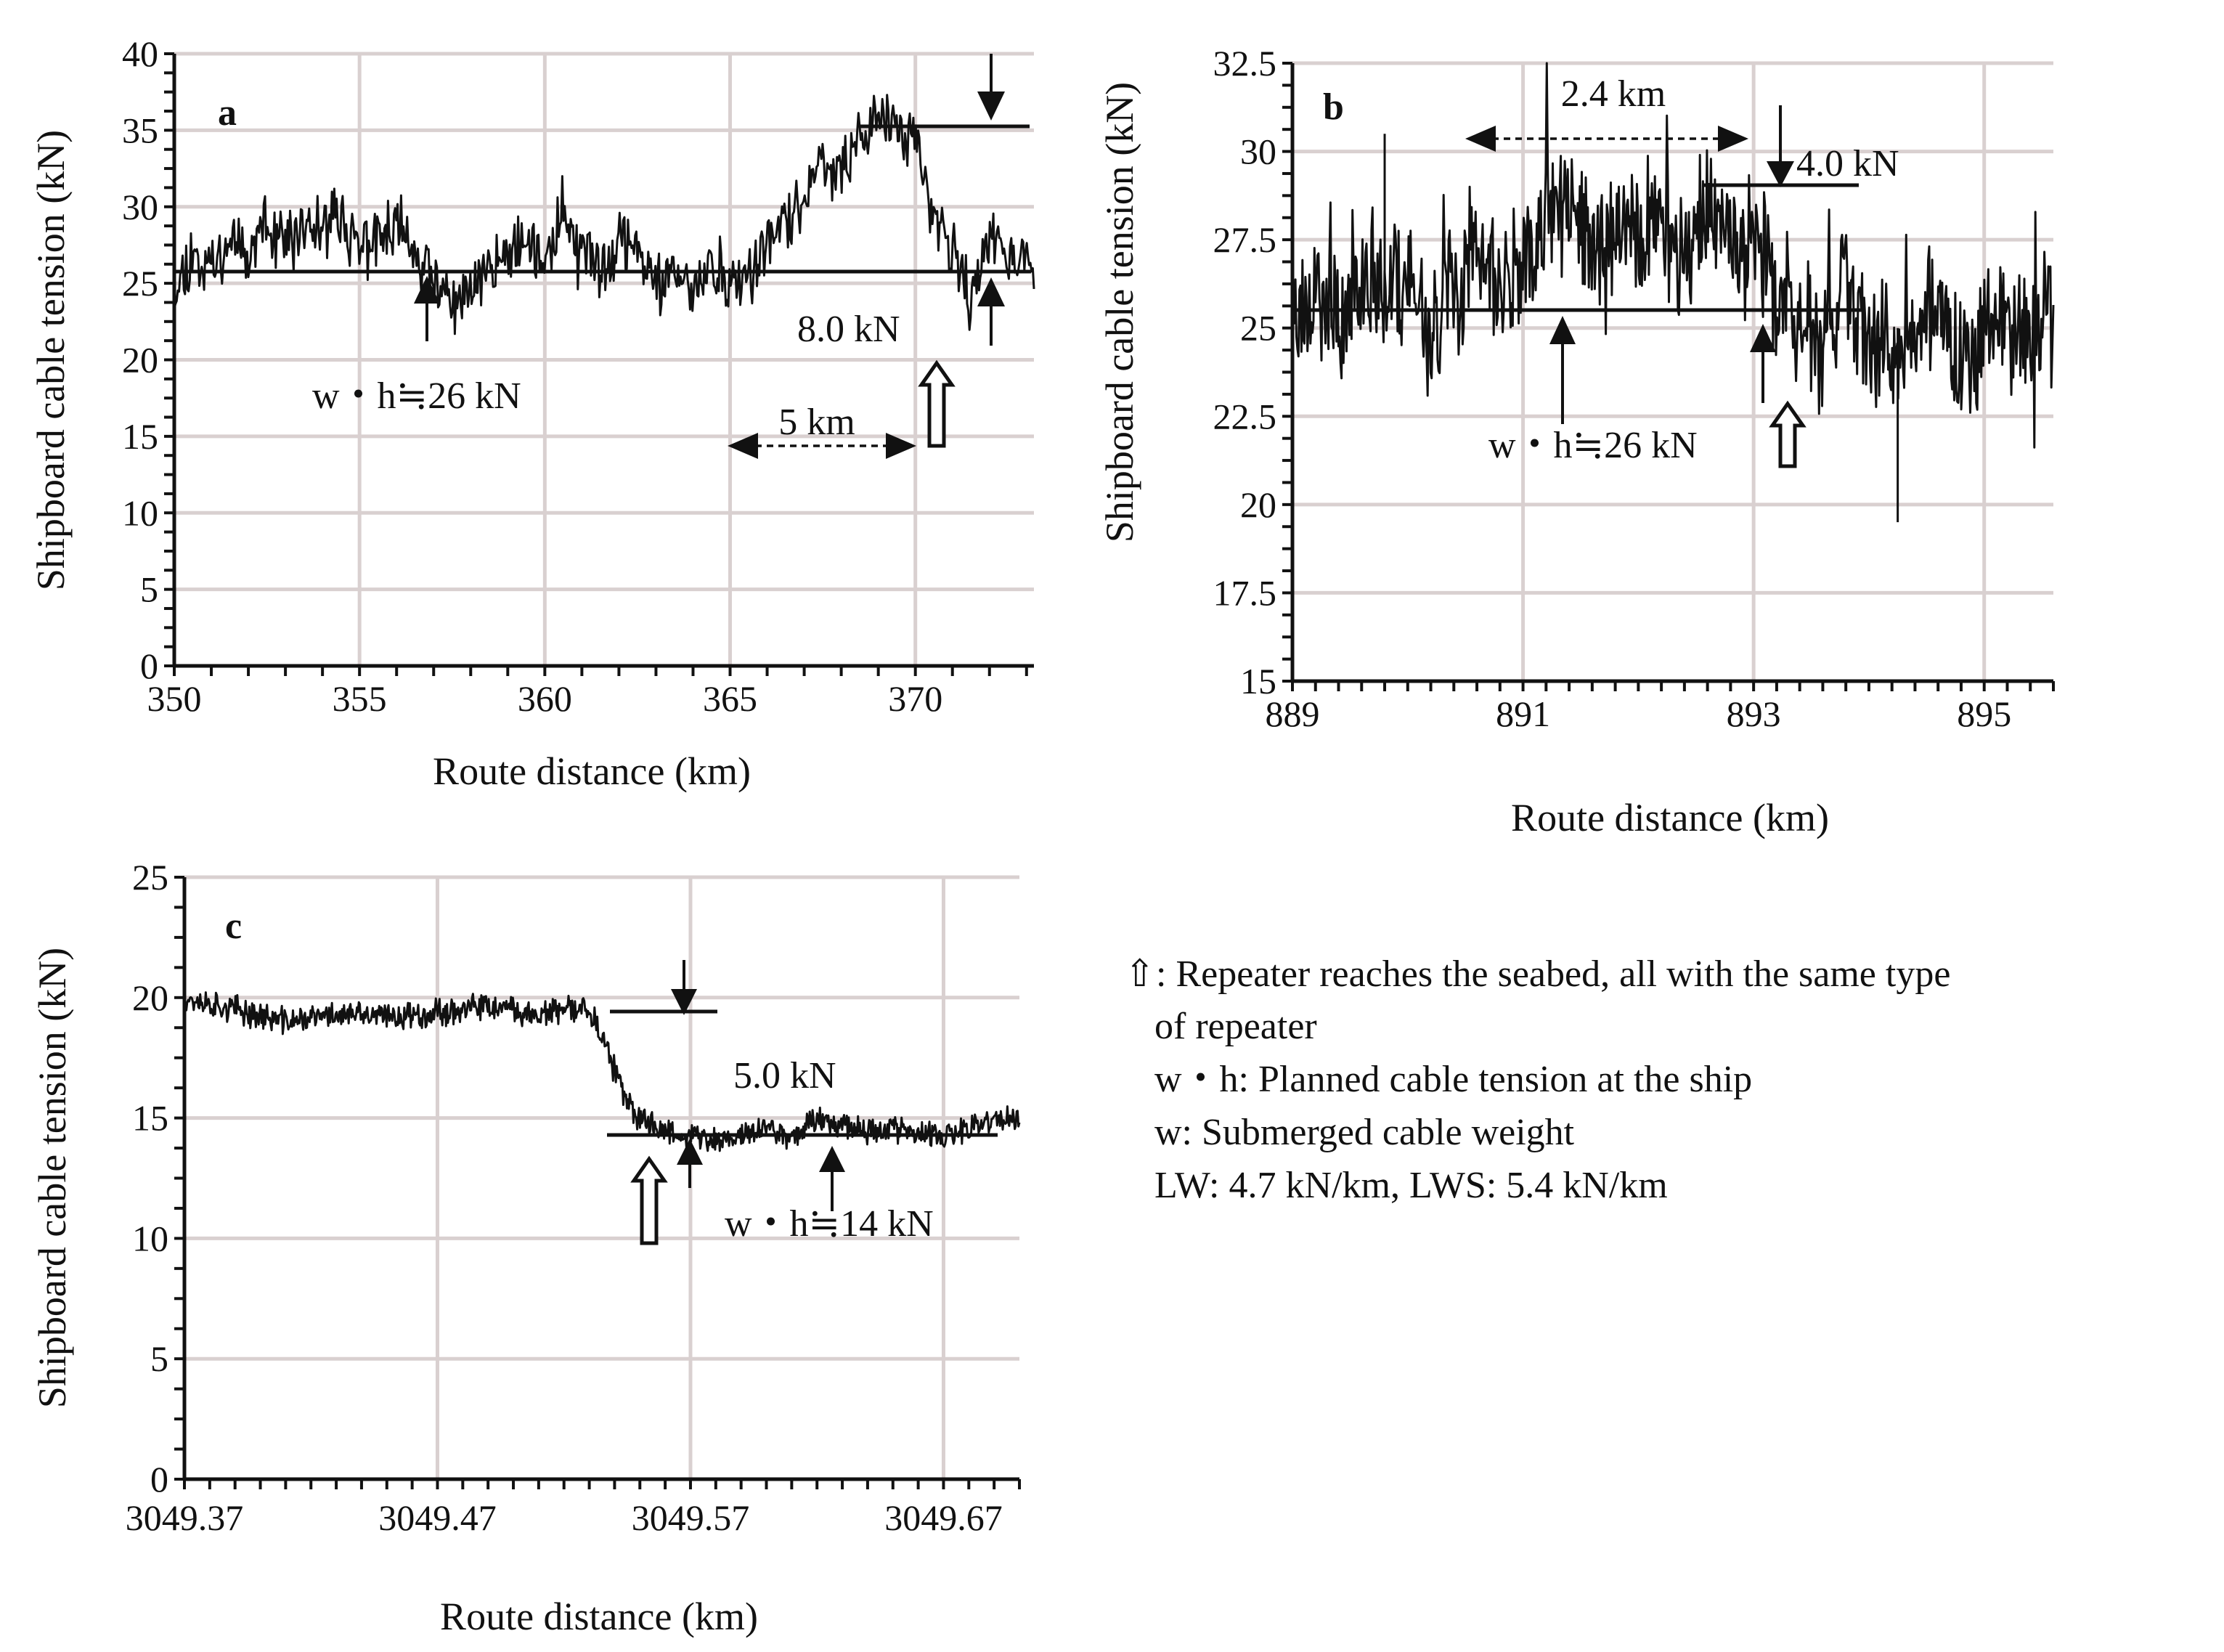  I want to click on x-tick-label: 3049.47, so click(437, 1518).